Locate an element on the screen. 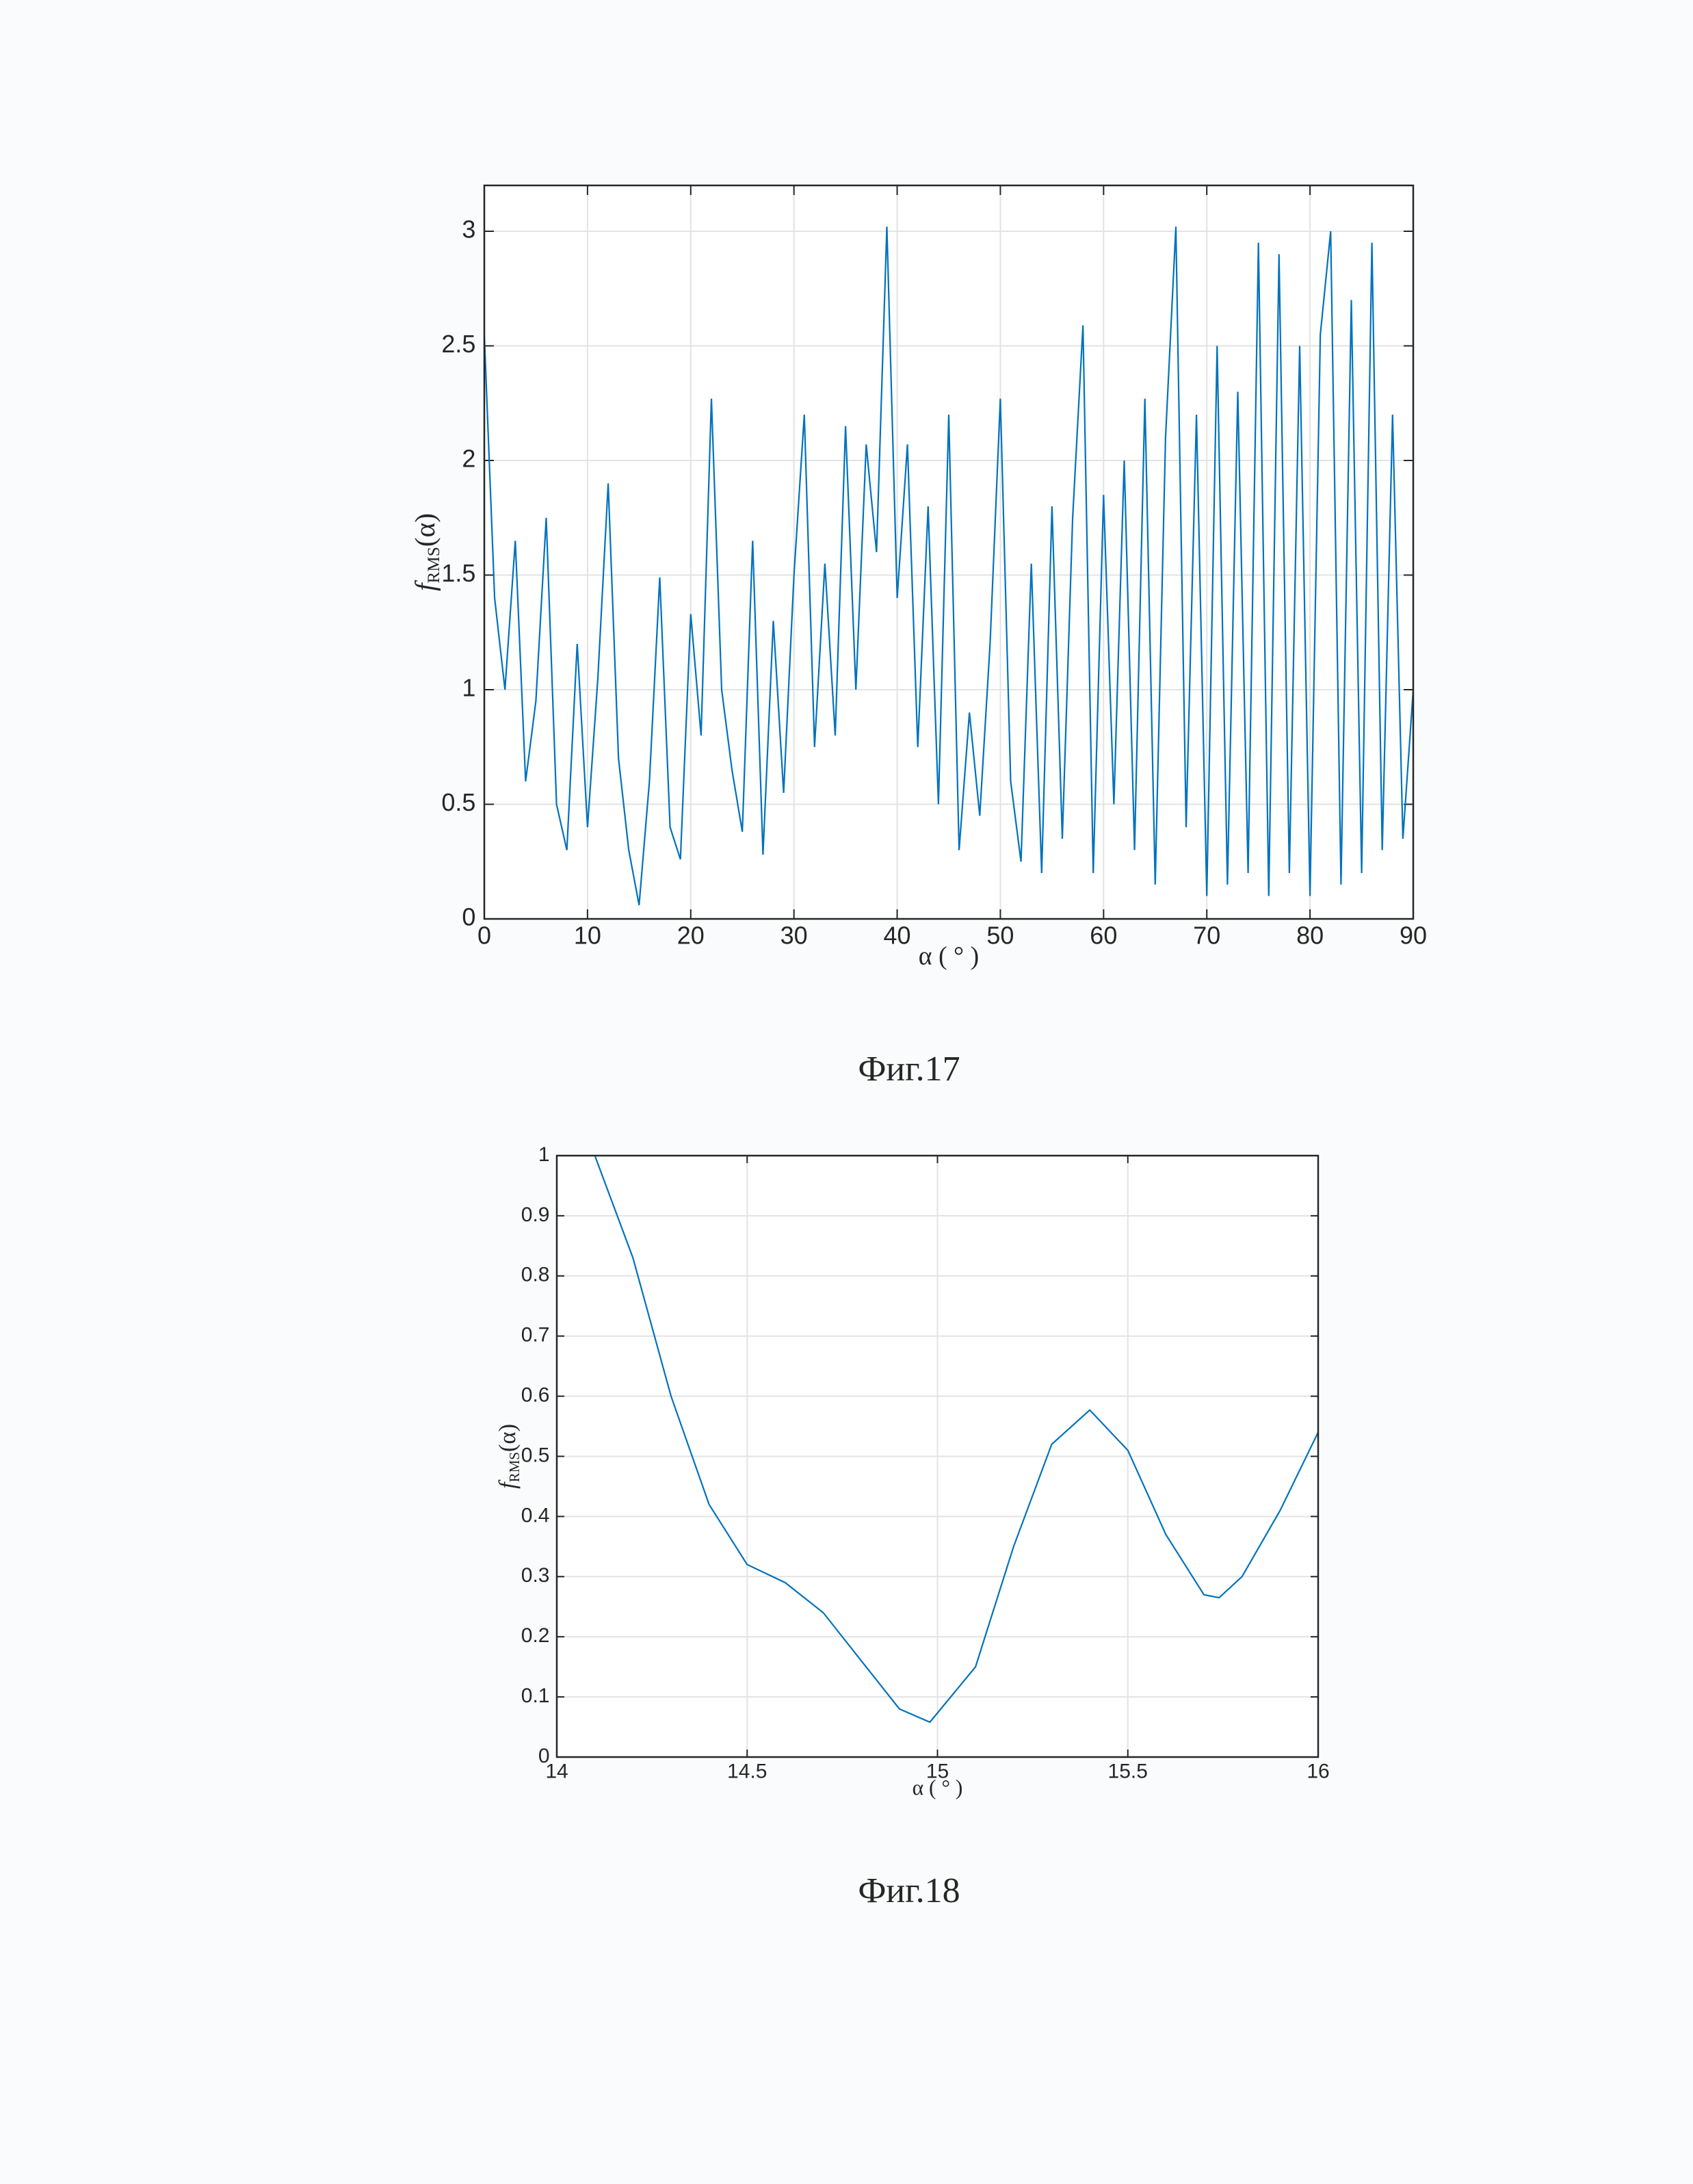 The width and height of the screenshot is (1693, 2184). figure-caption: Фиг.17 is located at coordinates (909, 1069).